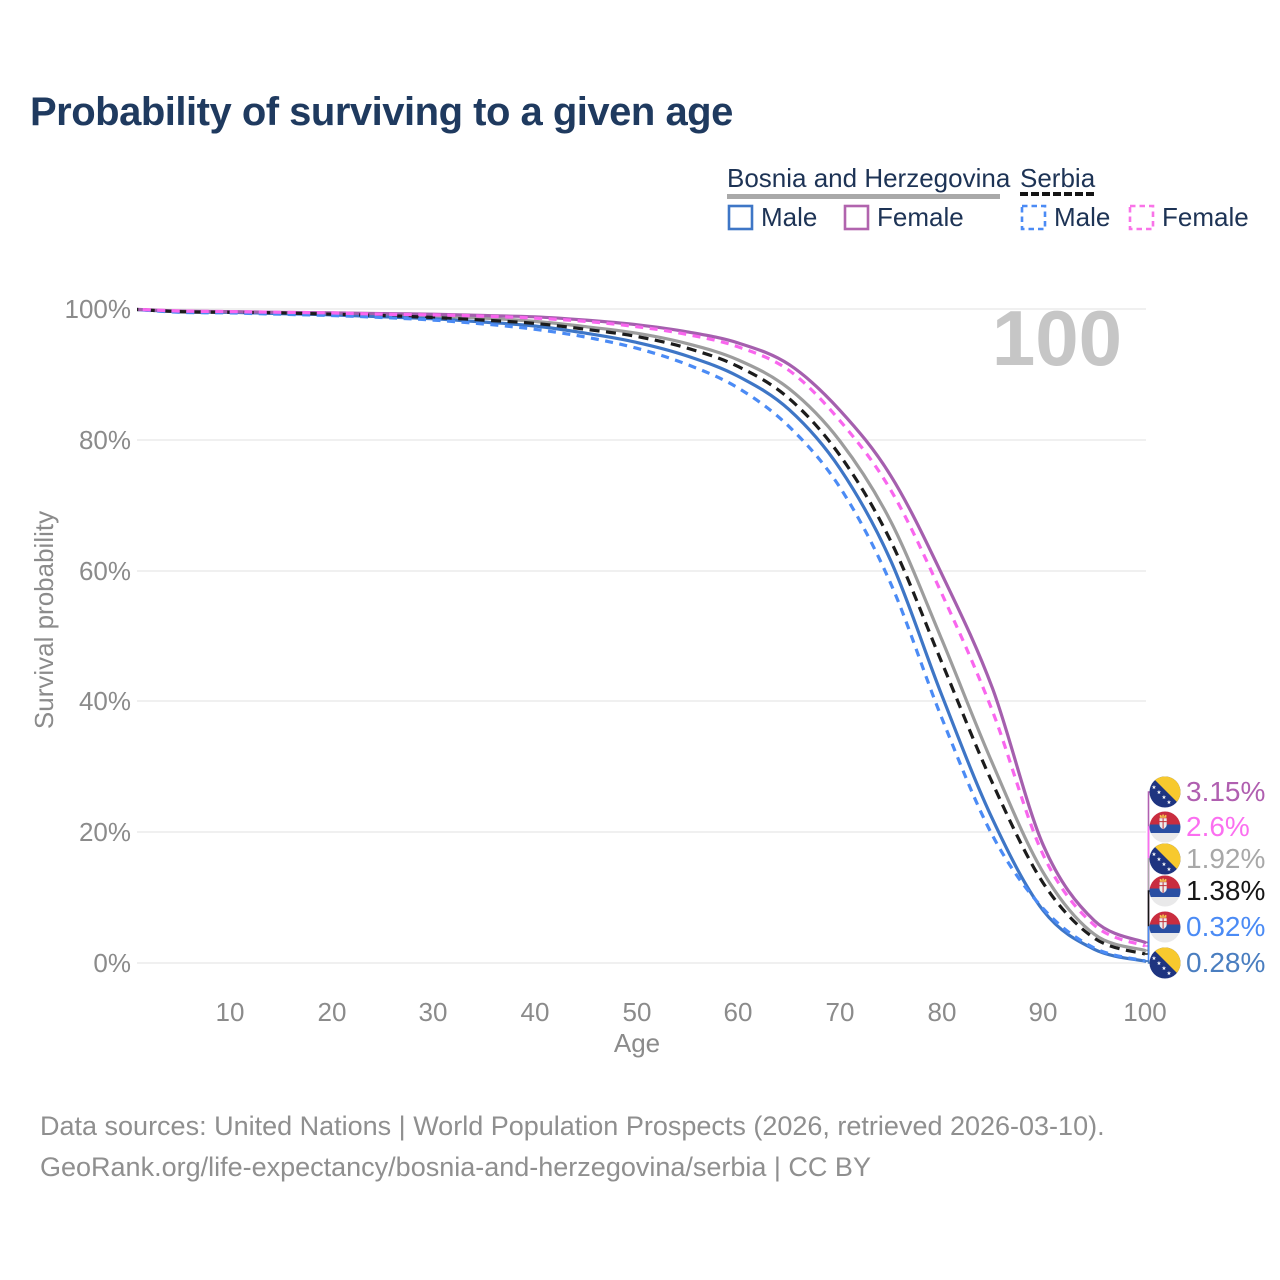  I want to click on end-label-row: 1.38%, so click(1207, 891).